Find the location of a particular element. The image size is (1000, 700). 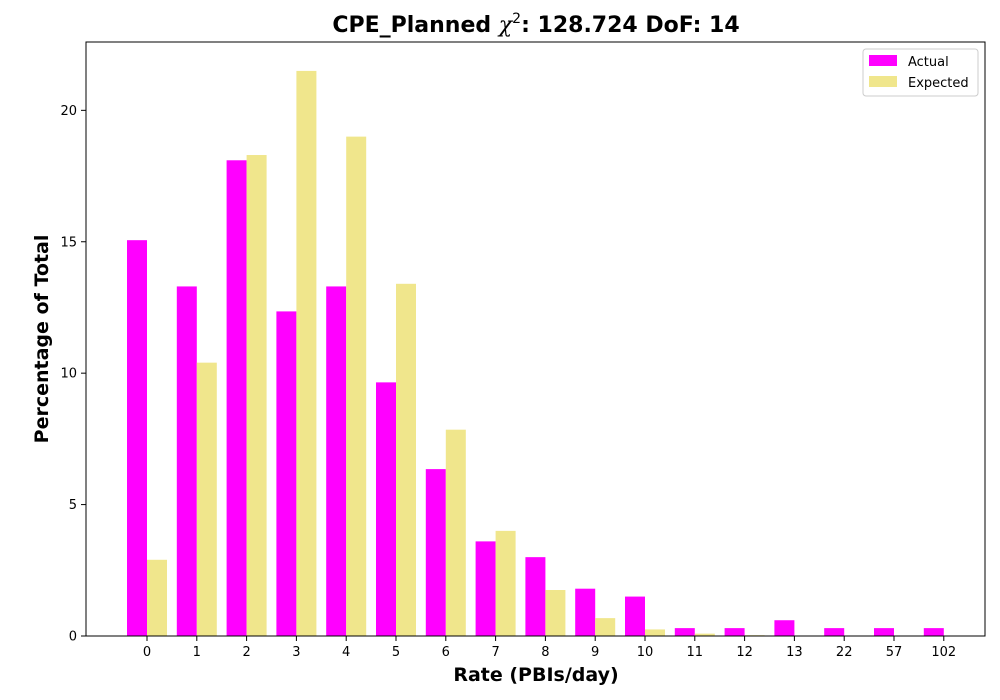

chart-title: CPE_Planned χ2: 128.724 DoF: 14 is located at coordinates (535, 24).